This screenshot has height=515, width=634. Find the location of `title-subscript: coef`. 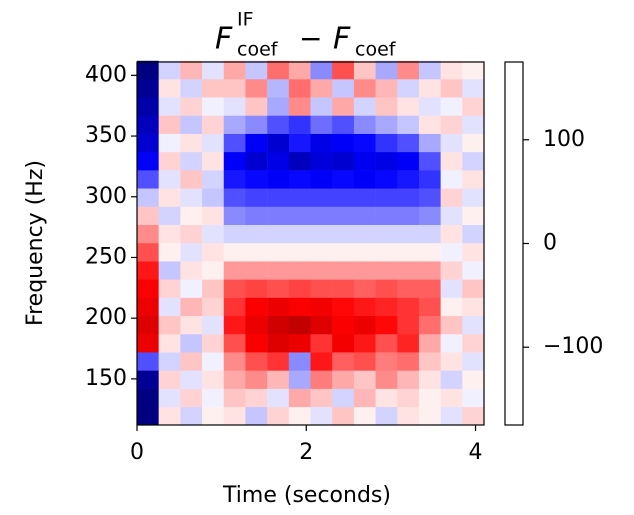

title-subscript: coef is located at coordinates (258, 50).